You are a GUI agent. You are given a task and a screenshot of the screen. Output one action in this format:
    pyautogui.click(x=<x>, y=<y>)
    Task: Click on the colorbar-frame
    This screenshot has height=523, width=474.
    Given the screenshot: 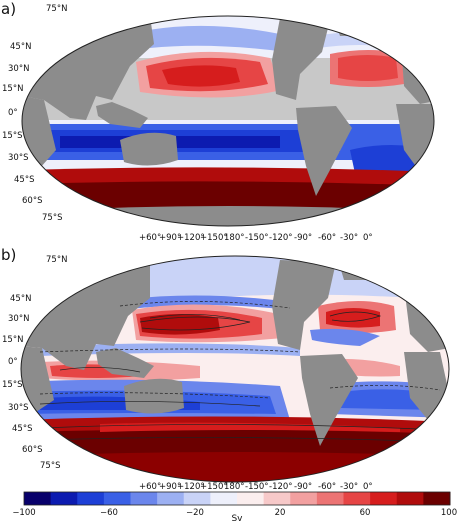 What is the action you would take?
    pyautogui.click(x=237, y=498)
    